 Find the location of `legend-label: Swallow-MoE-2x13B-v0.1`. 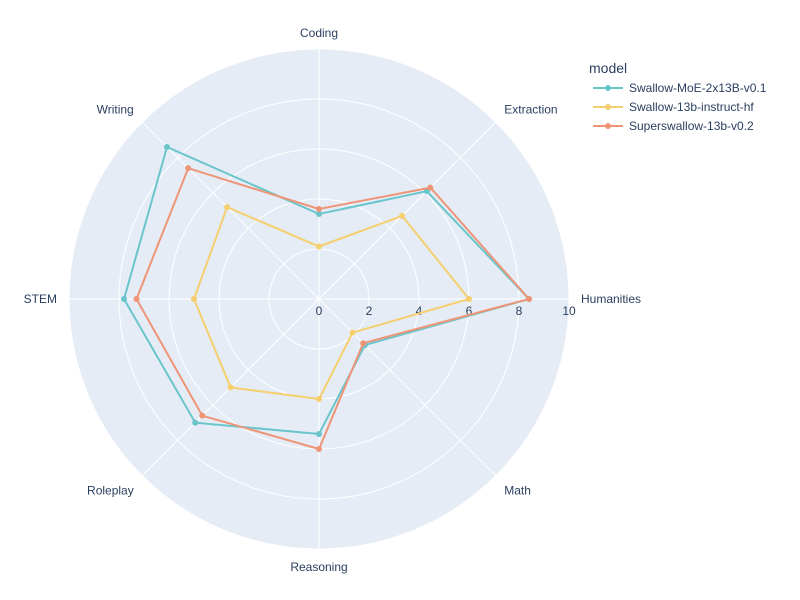

legend-label: Swallow-MoE-2x13B-v0.1 is located at coordinates (698, 88).